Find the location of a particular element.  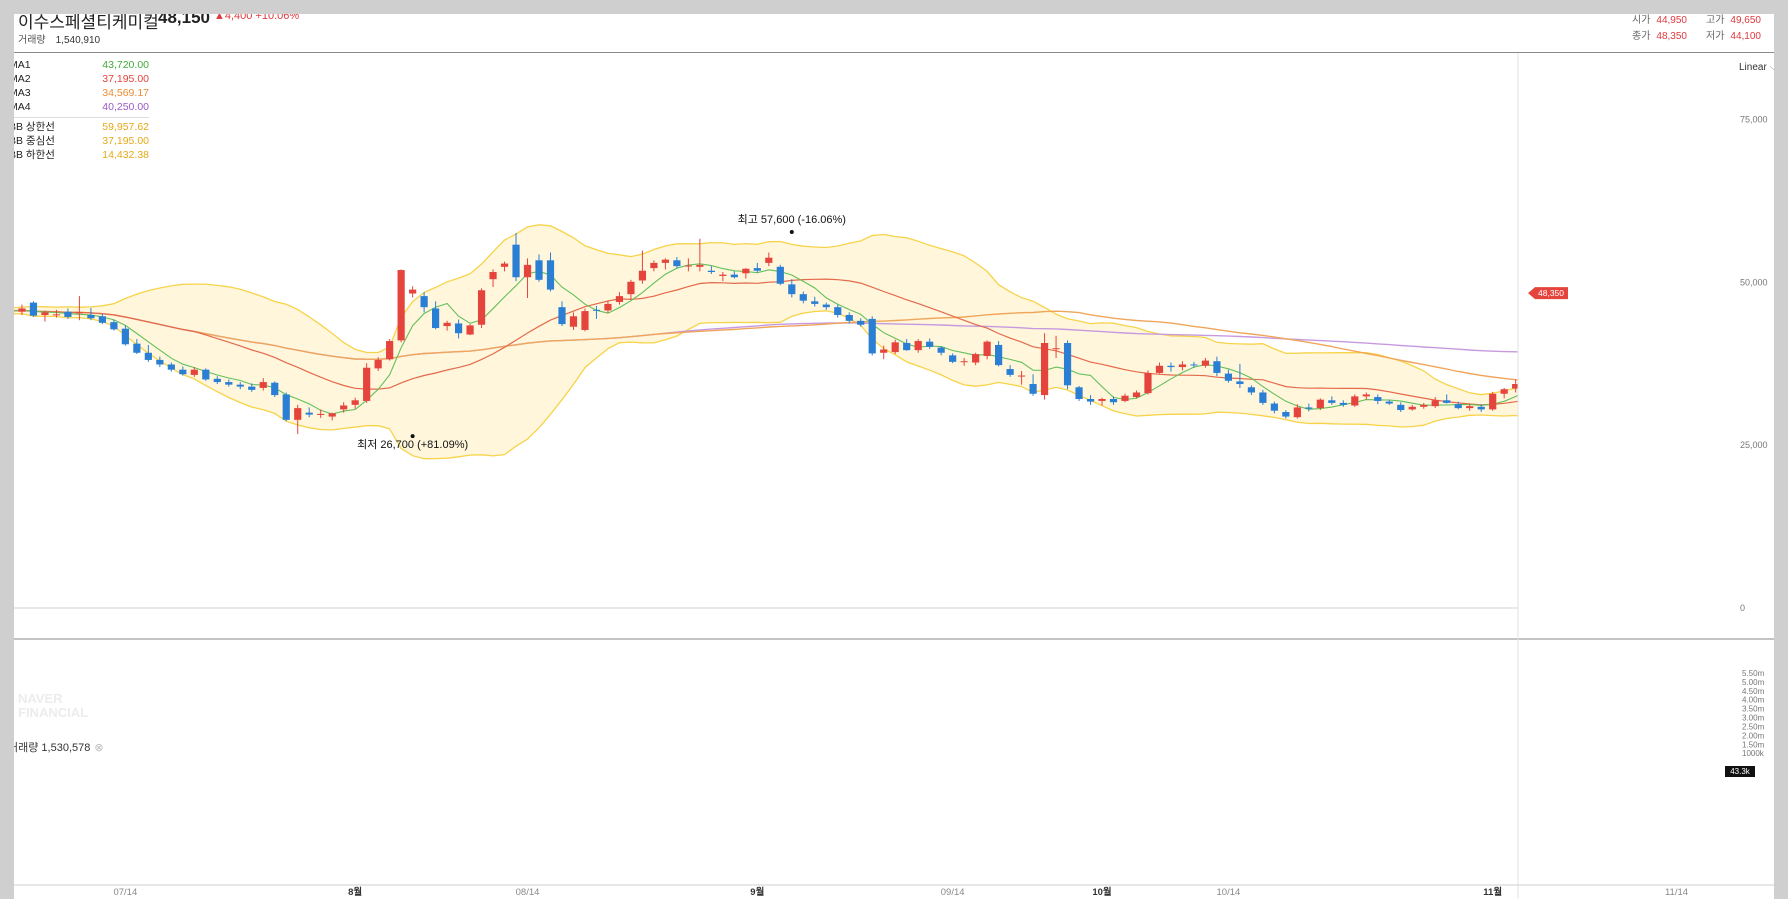

current-price: 48,150 is located at coordinates (184, 20).